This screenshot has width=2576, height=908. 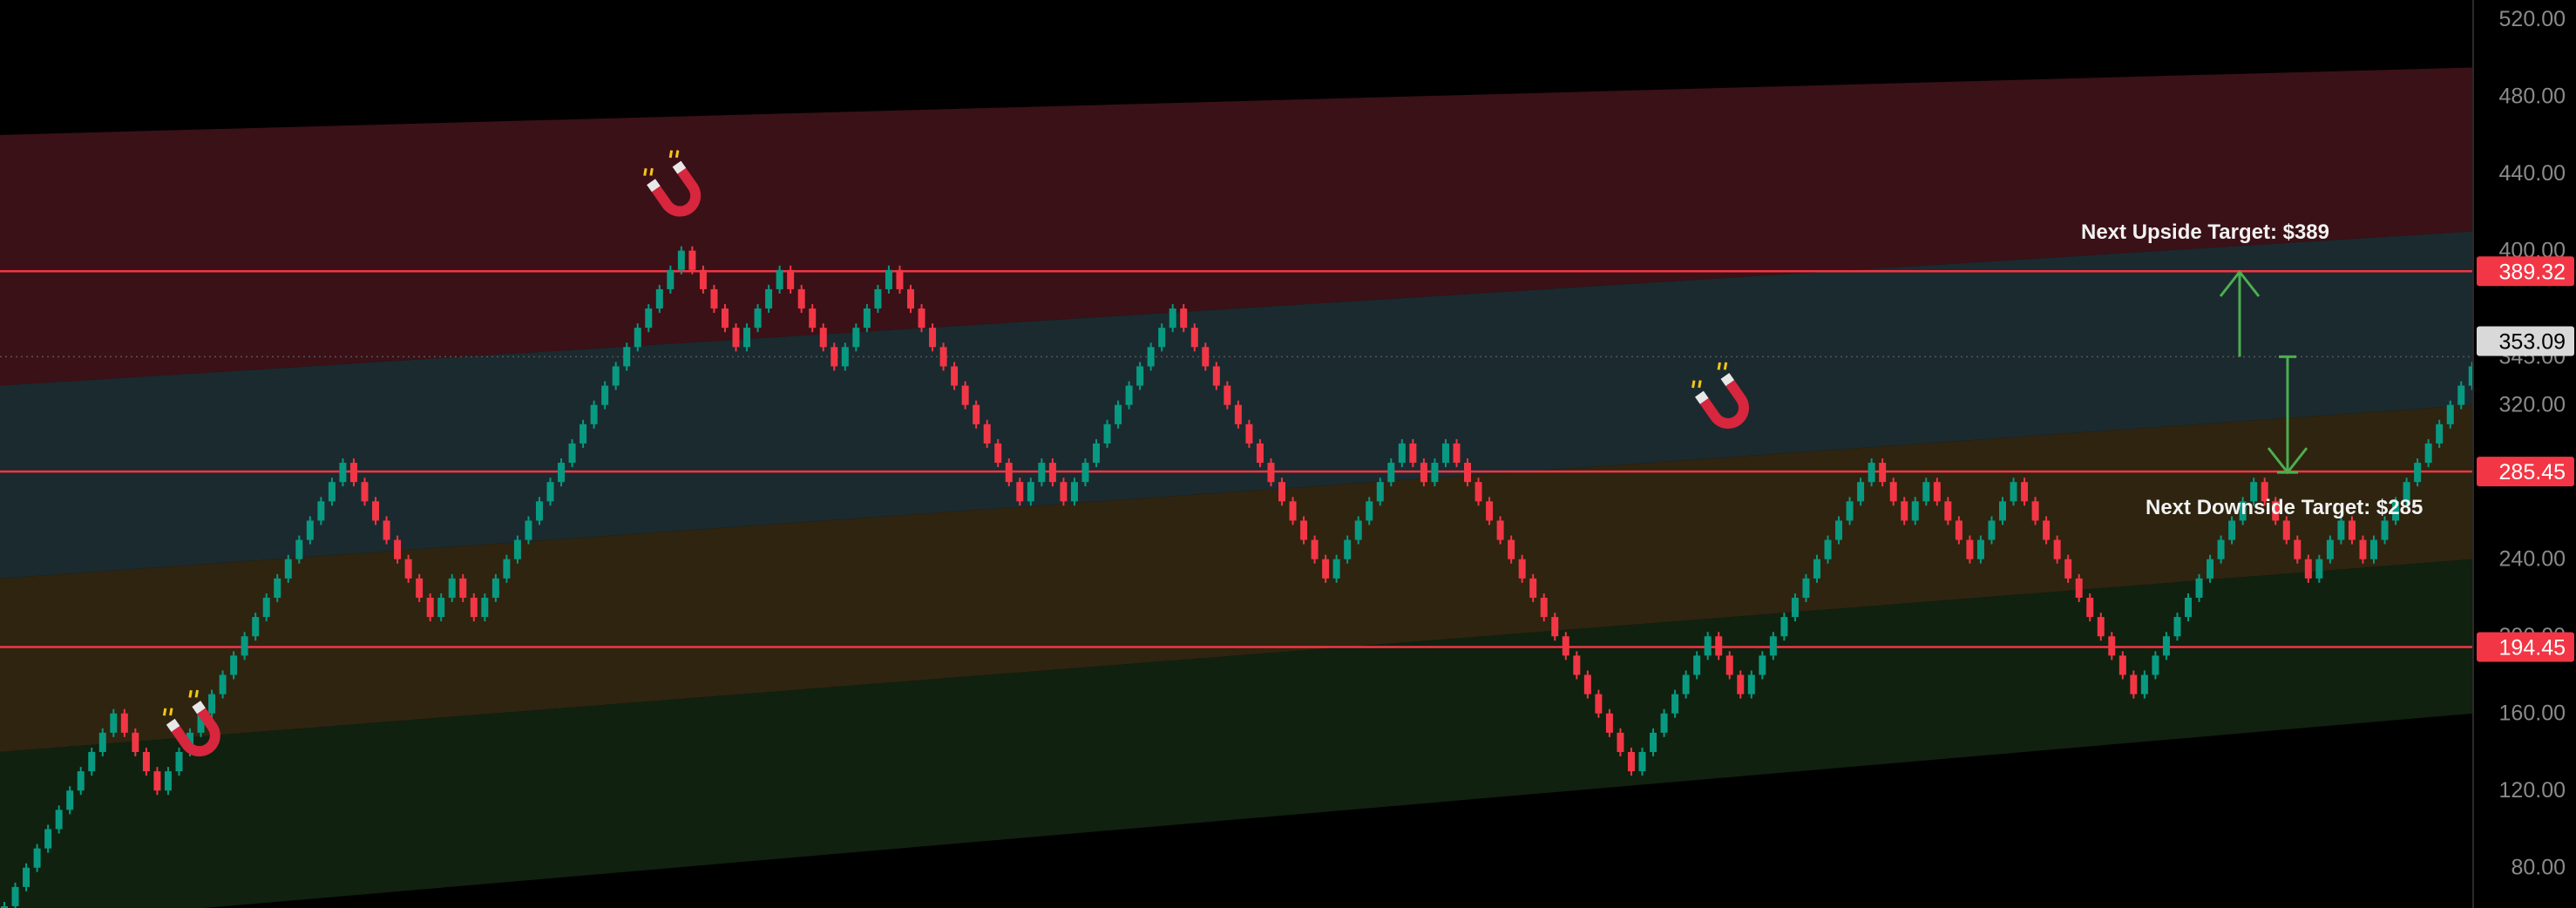 I want to click on upside-arrow-head, so click(x=2240, y=283).